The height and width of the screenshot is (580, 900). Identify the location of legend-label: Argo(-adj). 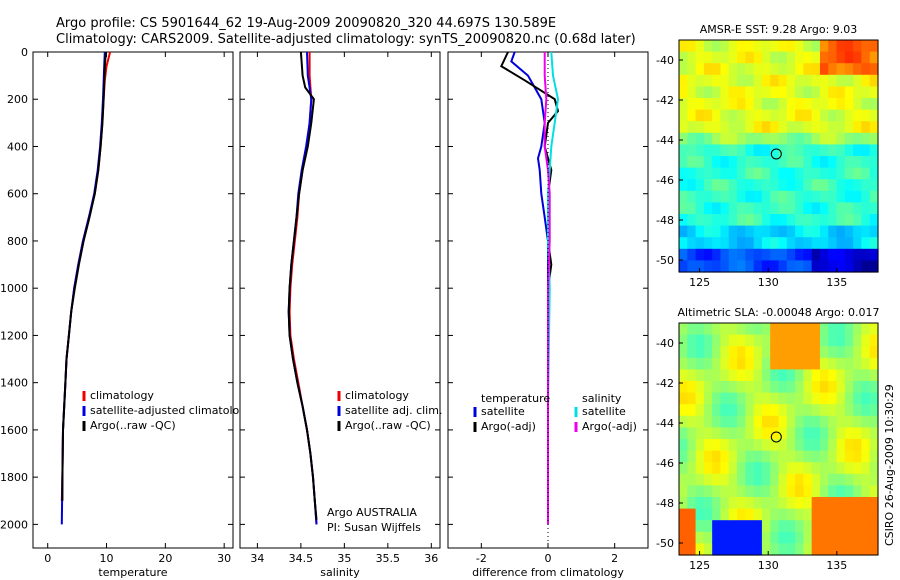
(609, 426).